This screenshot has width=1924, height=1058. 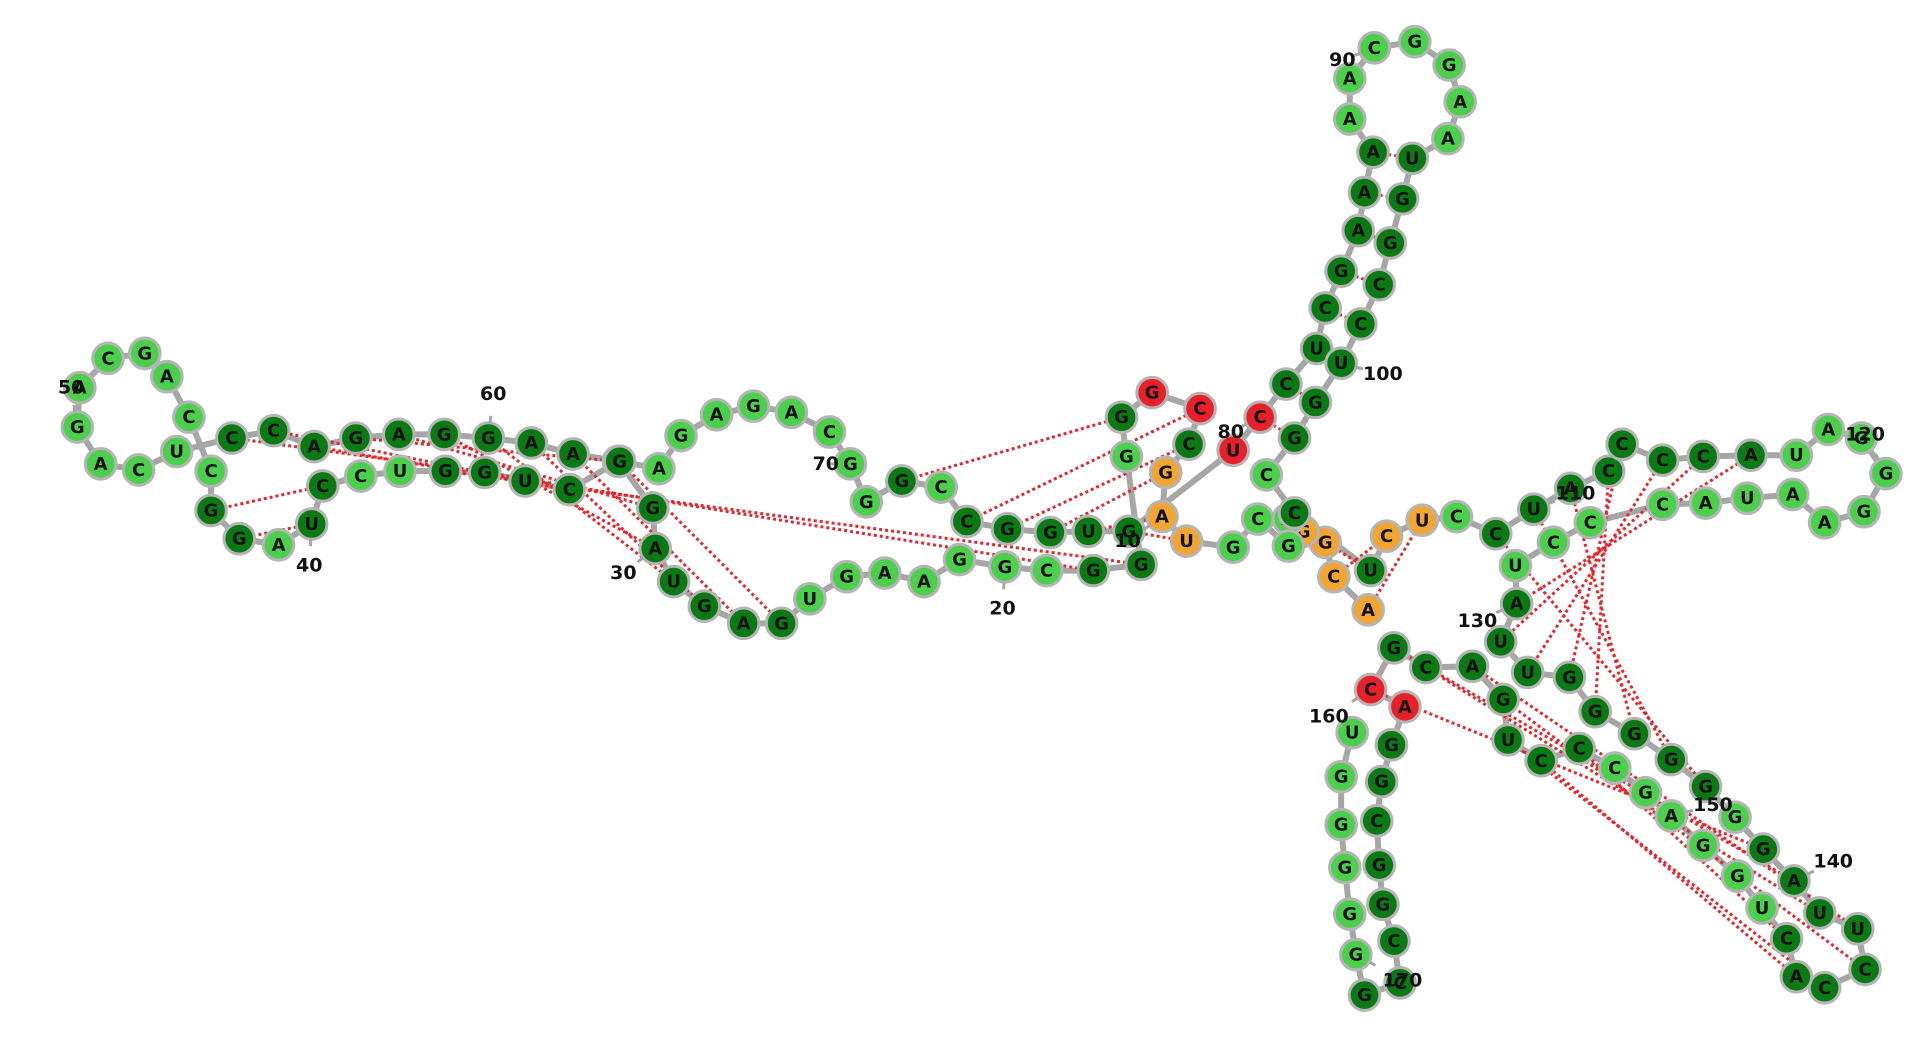 I want to click on position-label: 30, so click(x=623, y=573).